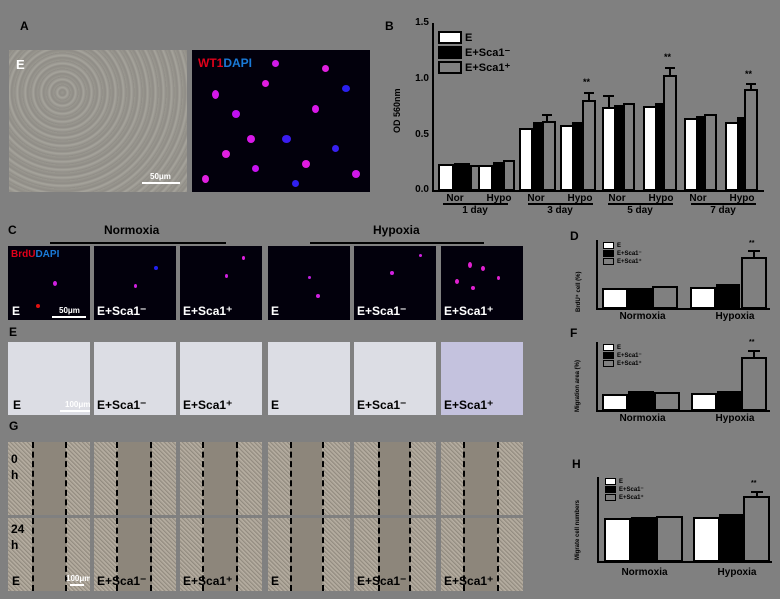 This screenshot has width=780, height=599. I want to click on stain-dapi: DAPI, so click(238, 63).